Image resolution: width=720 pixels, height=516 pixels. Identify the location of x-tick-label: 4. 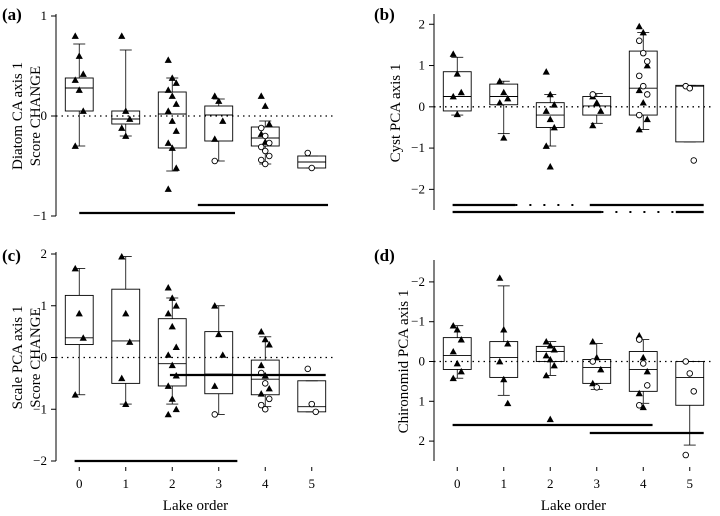
(265, 483).